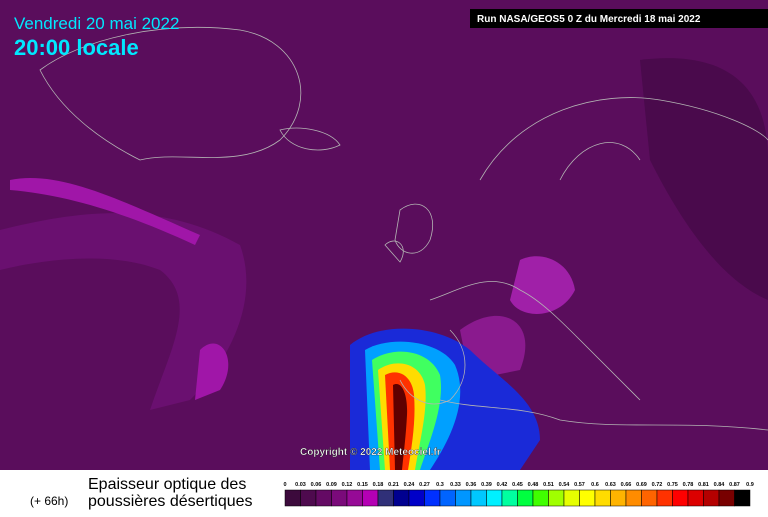 The width and height of the screenshot is (768, 517). What do you see at coordinates (414, 228) in the screenshot?
I see `uk-coast` at bounding box center [414, 228].